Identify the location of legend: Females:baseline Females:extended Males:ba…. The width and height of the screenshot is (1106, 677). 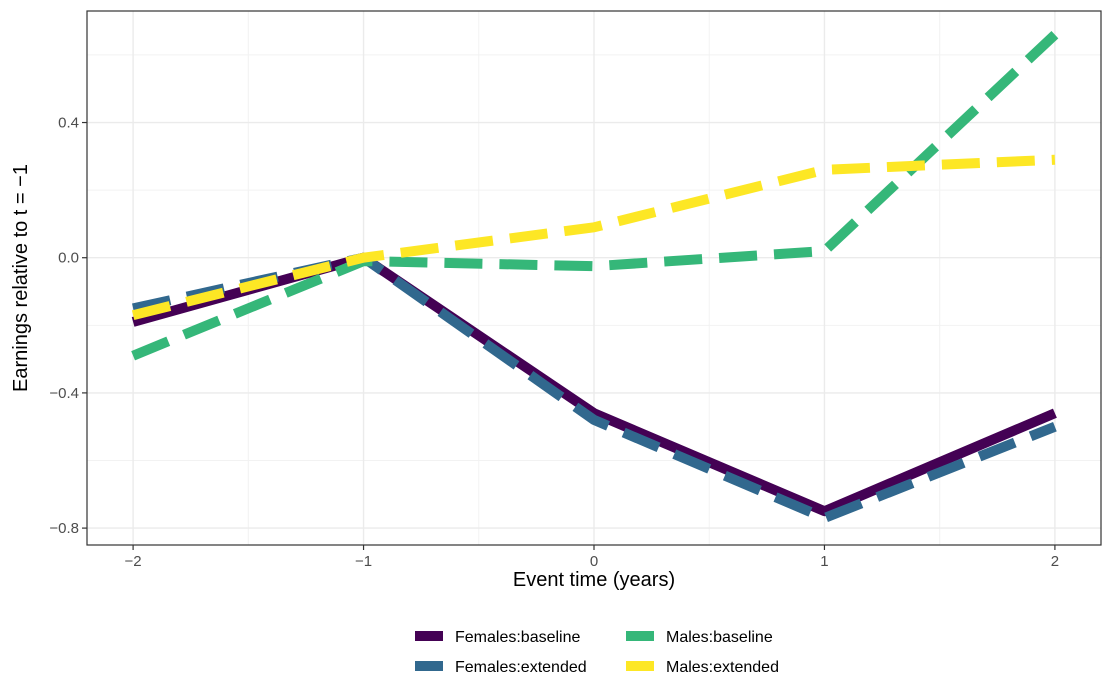
(597, 652).